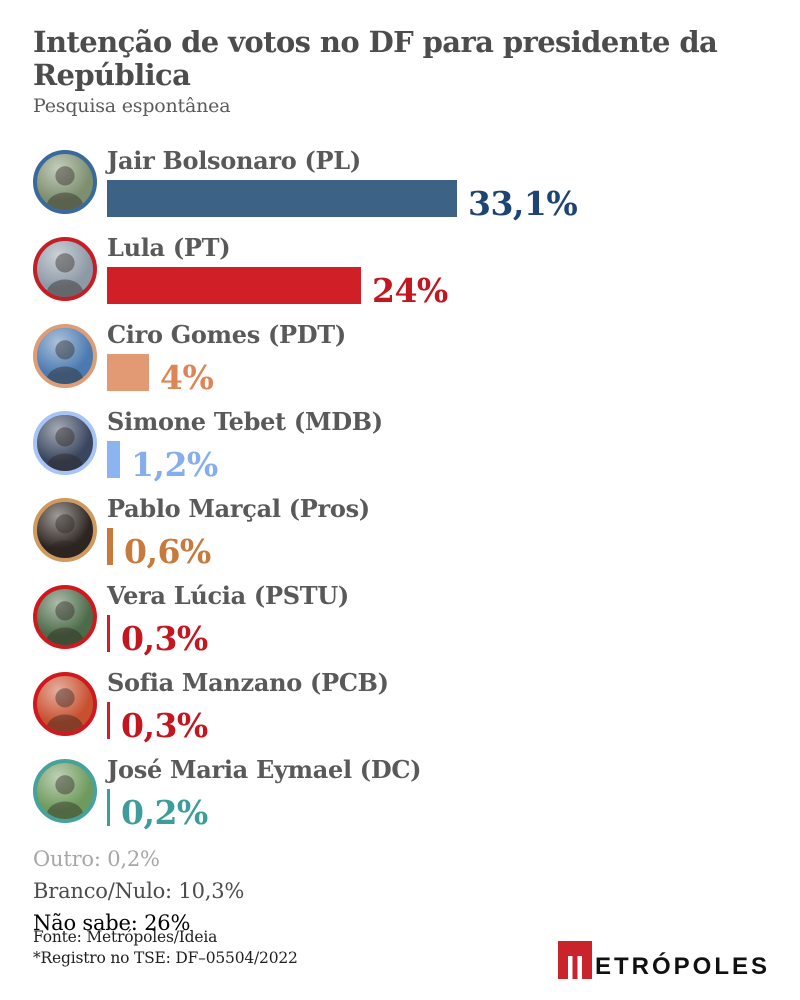  I want to click on metropoles-m-icon, so click(574, 960).